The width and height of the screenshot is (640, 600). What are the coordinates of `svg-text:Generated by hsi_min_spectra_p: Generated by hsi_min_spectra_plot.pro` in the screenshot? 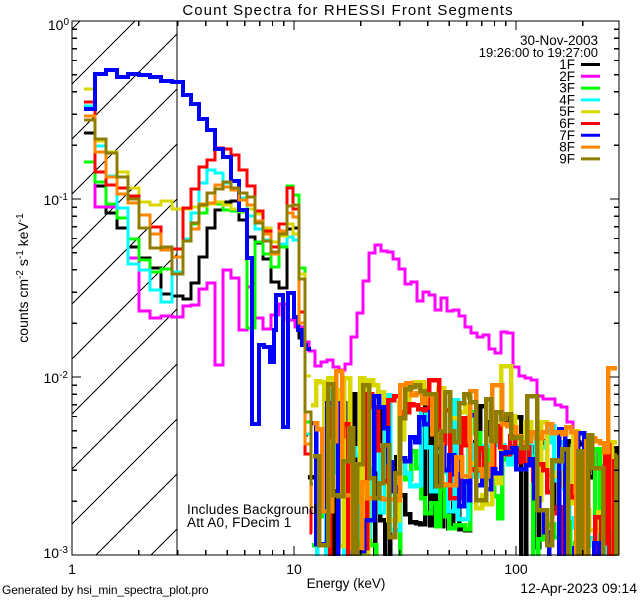 It's located at (105, 590).